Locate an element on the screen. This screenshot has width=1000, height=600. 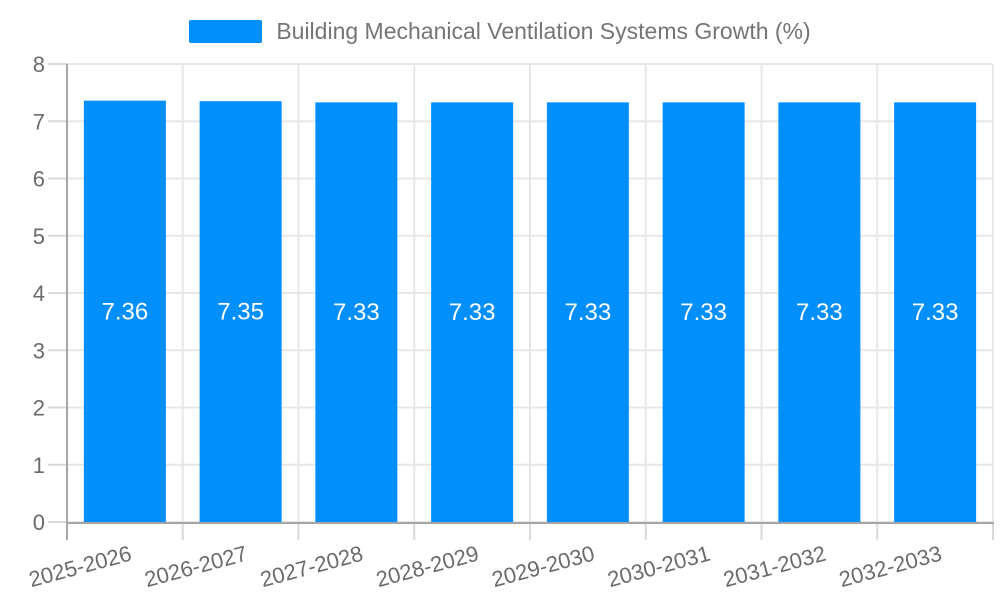
y-axis-label: 4 is located at coordinates (39, 293).